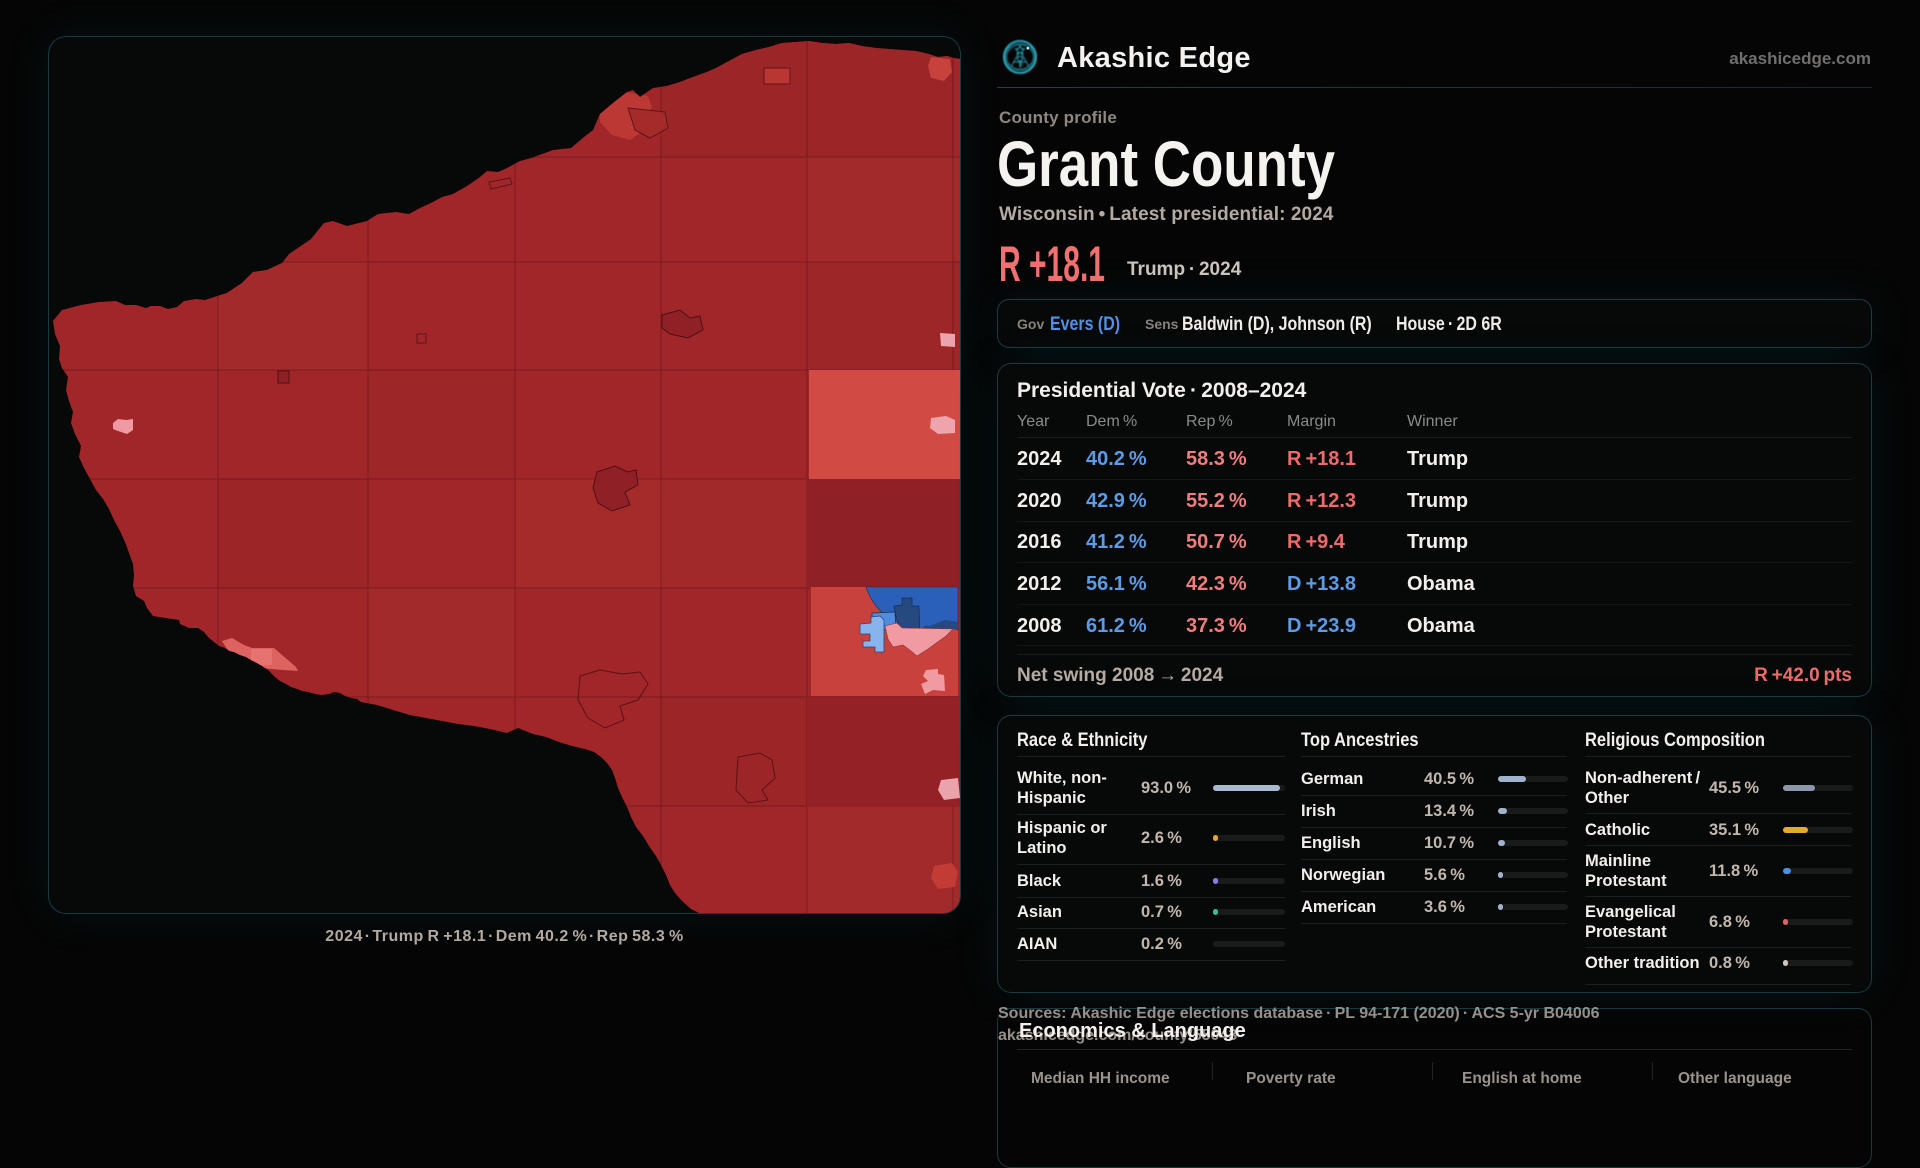 The width and height of the screenshot is (1920, 1168). I want to click on svg-text: Grant County, so click(1166, 166).